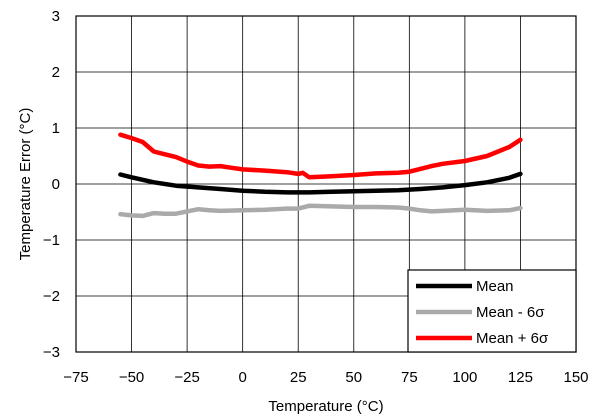 The image size is (598, 415). I want to click on x-tick-label: 100, so click(464, 377).